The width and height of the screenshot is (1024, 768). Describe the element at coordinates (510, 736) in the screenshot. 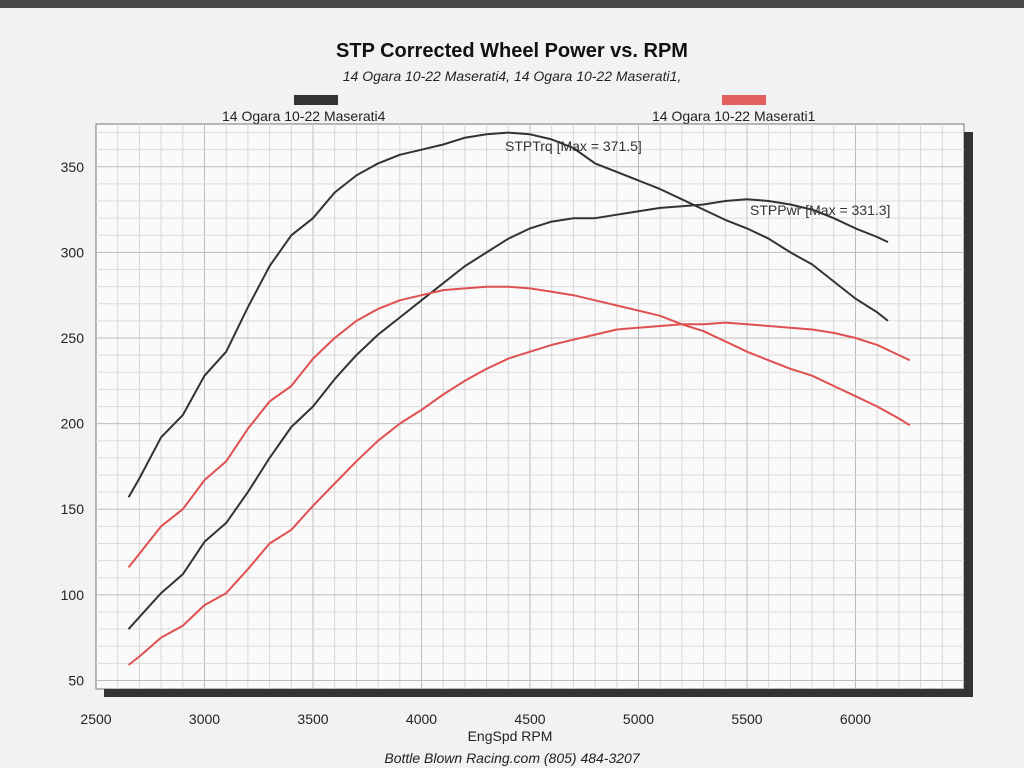

I see `x-axis-title: EngSpd RPM` at that location.